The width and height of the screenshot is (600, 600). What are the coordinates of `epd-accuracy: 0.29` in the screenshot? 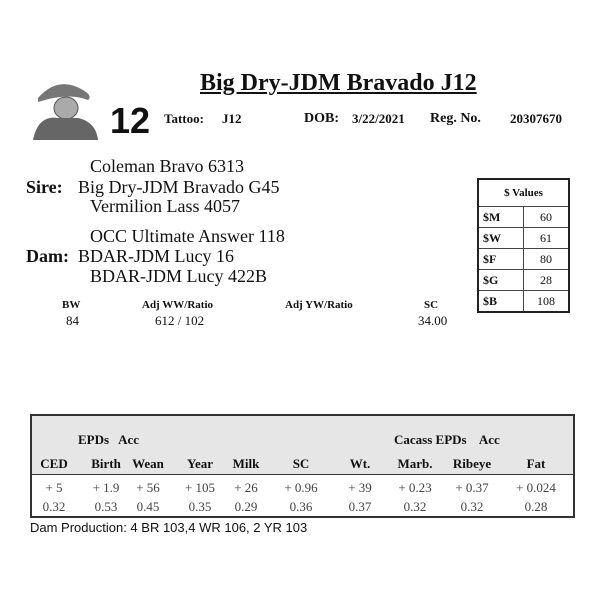 It's located at (246, 506).